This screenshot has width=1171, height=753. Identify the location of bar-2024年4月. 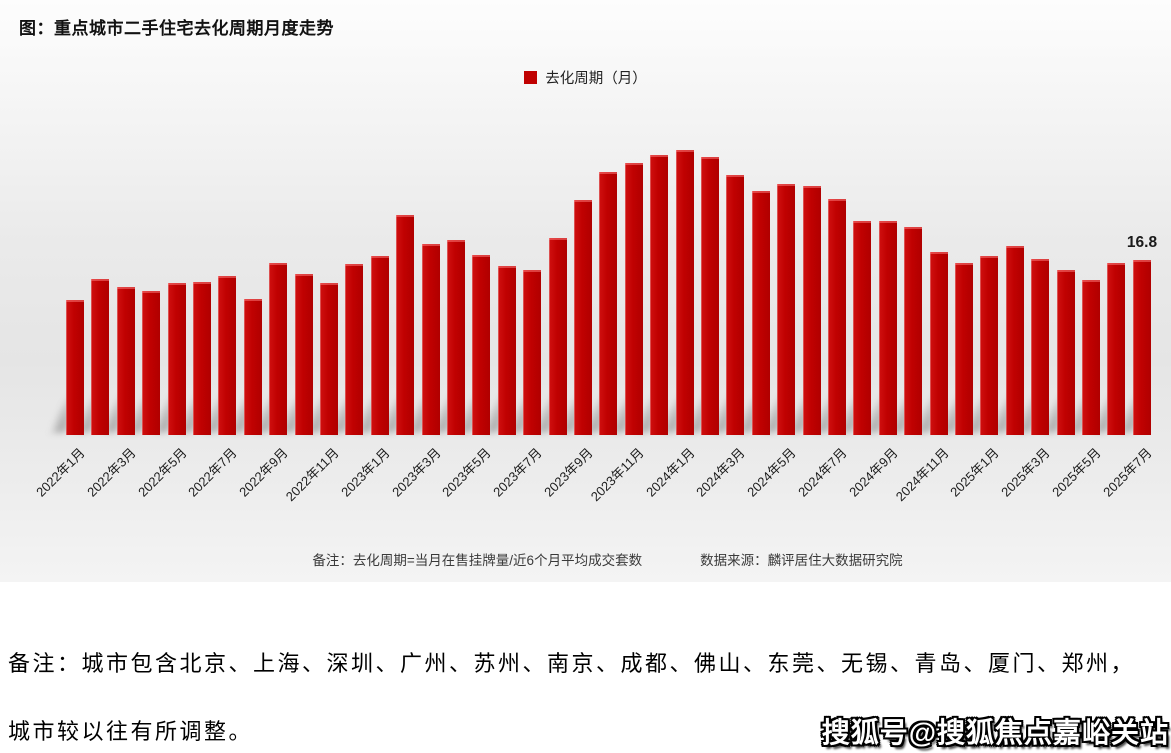
(760, 313).